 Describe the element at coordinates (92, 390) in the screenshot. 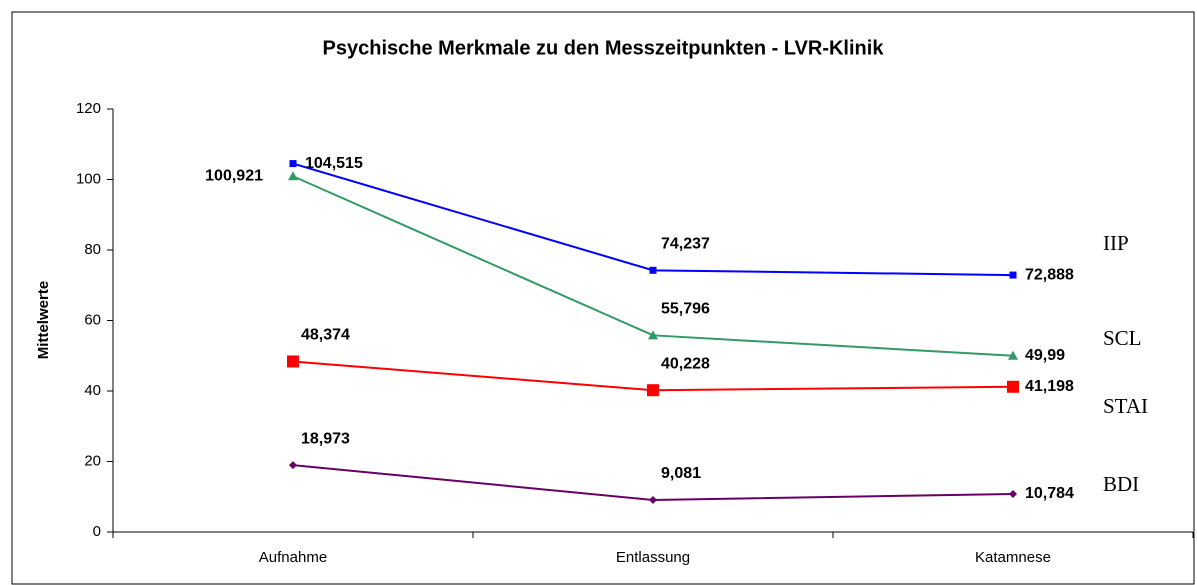

I see `y-tick-label: 40` at that location.